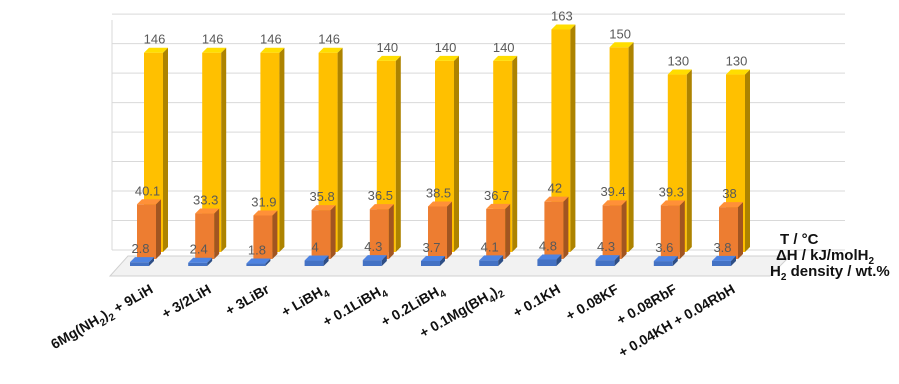 Image resolution: width=899 pixels, height=384 pixels. Describe the element at coordinates (799, 239) in the screenshot. I see `series-label: T / °C` at that location.